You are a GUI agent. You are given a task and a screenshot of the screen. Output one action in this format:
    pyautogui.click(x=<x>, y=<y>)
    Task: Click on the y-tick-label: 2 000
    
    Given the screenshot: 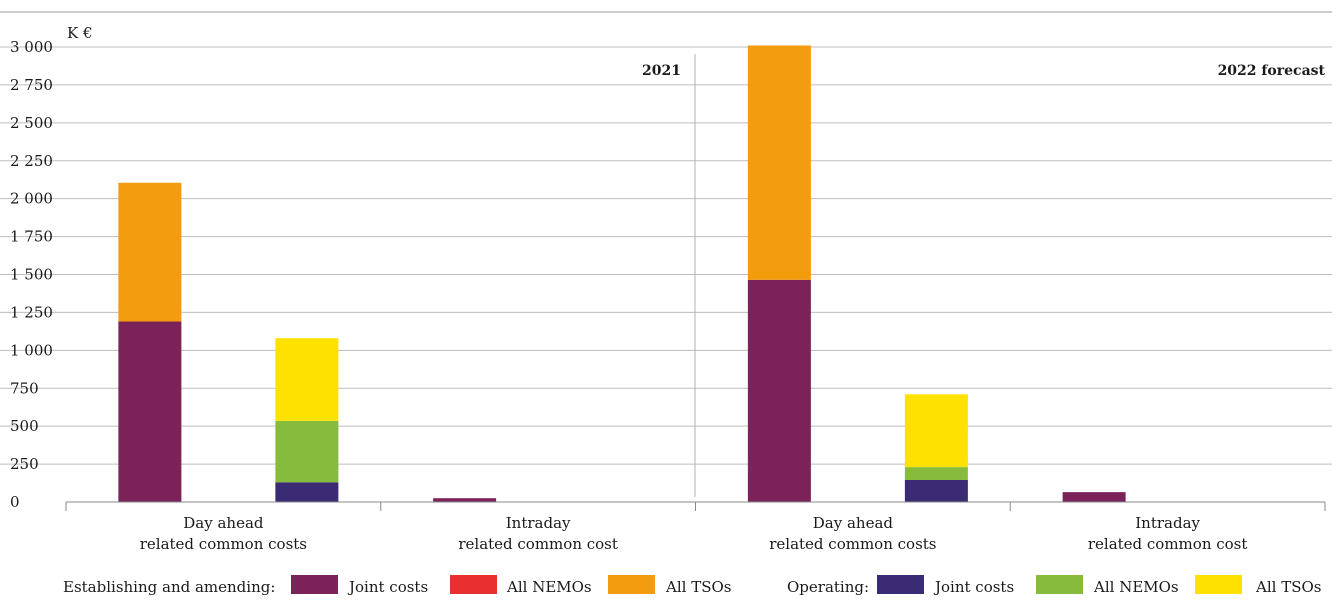 What is the action you would take?
    pyautogui.click(x=31, y=199)
    